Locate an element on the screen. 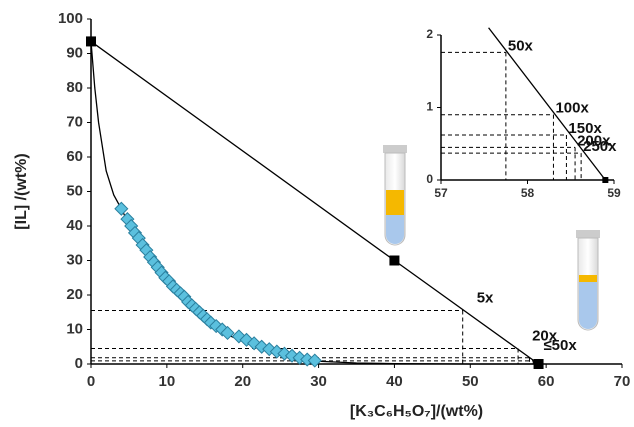  x-tick-label: 60 is located at coordinates (546, 381).